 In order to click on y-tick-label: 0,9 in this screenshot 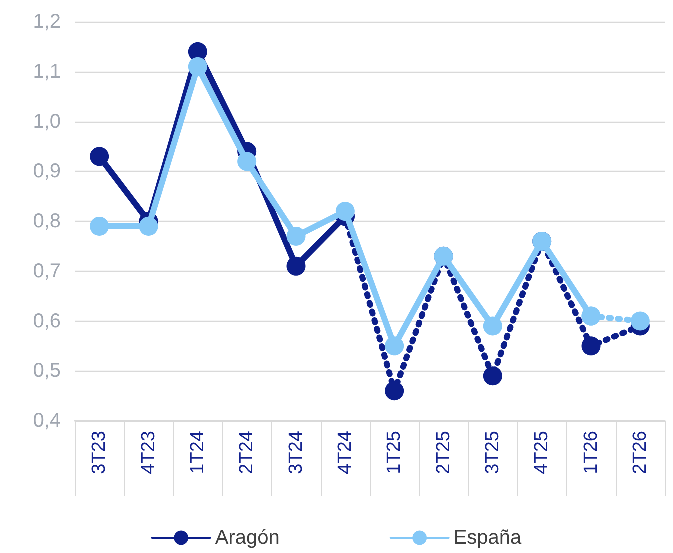, I will do `click(47, 171)`.